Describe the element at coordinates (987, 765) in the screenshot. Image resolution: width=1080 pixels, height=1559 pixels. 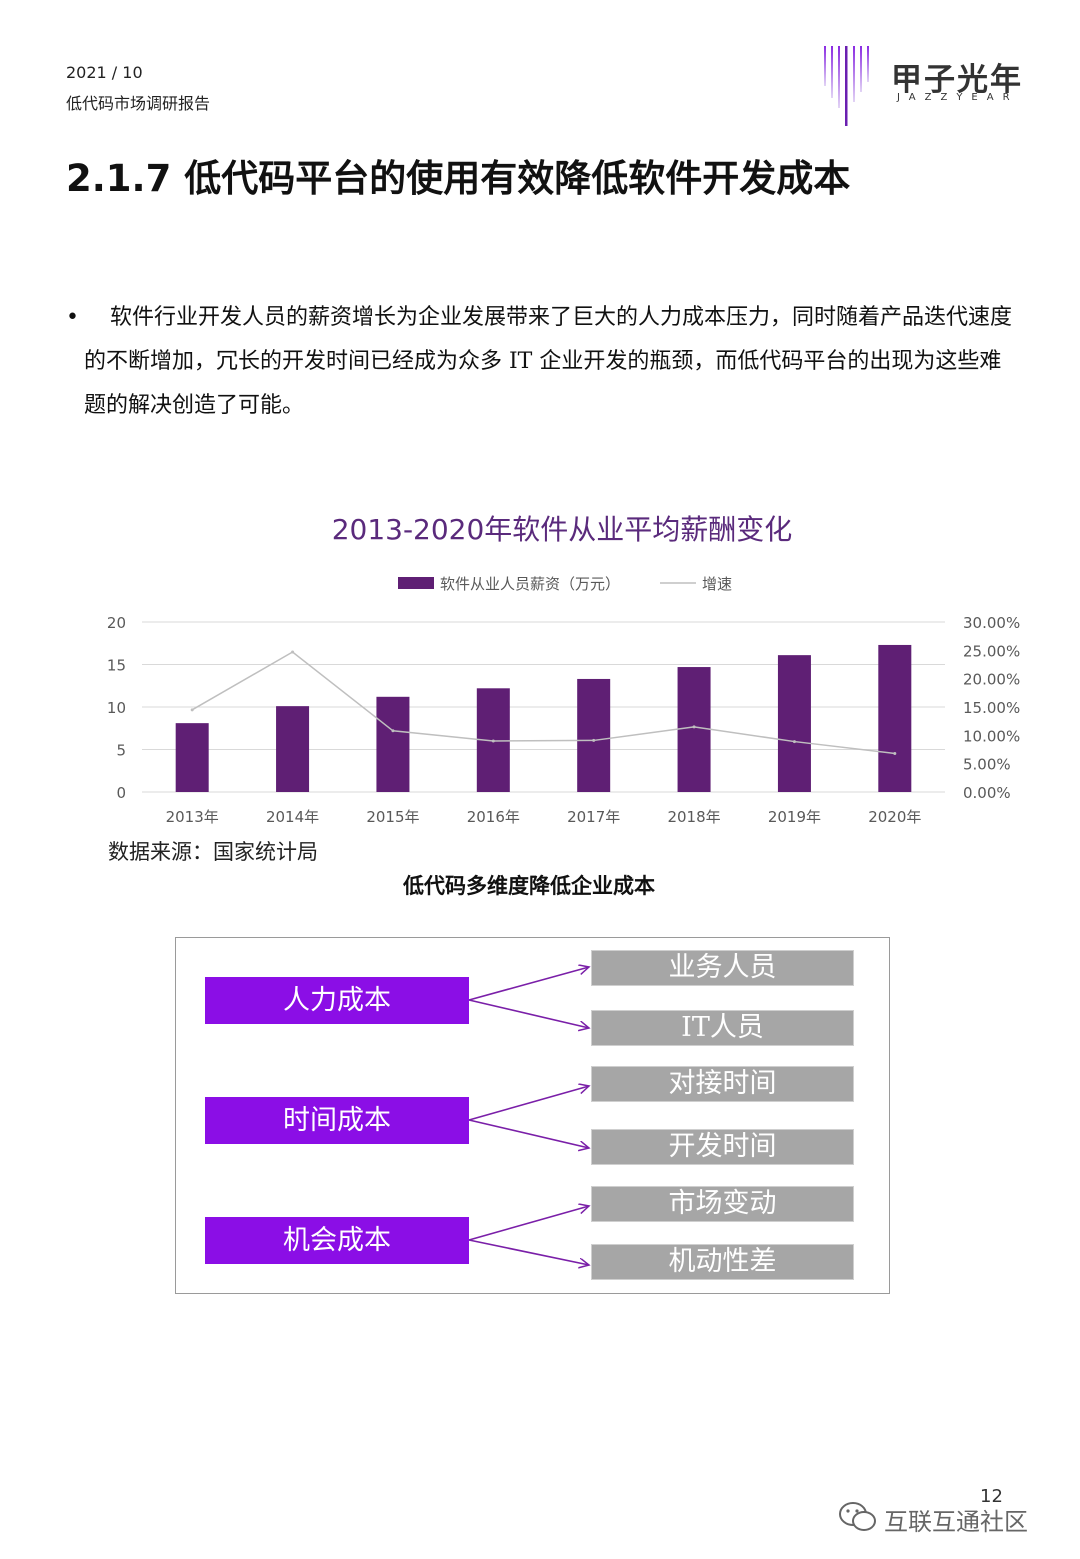
I see `y-right-tick-label: 5.00%` at that location.